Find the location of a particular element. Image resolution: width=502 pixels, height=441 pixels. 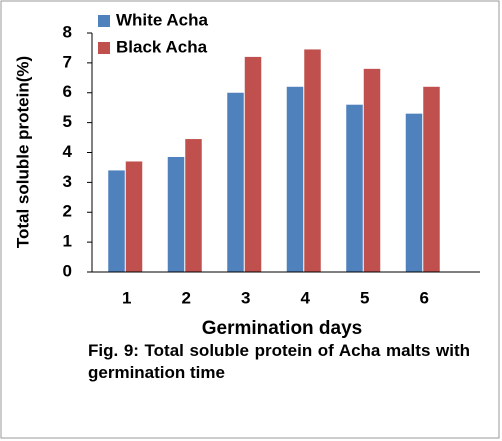

y-tick-label: 0 is located at coordinates (67, 270).